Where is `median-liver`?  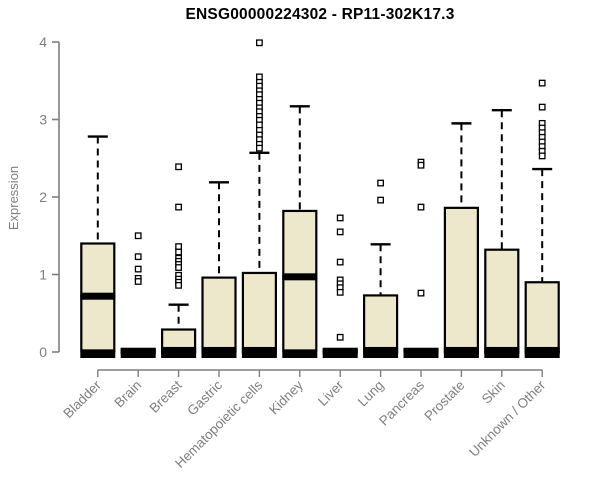 median-liver is located at coordinates (340, 351).